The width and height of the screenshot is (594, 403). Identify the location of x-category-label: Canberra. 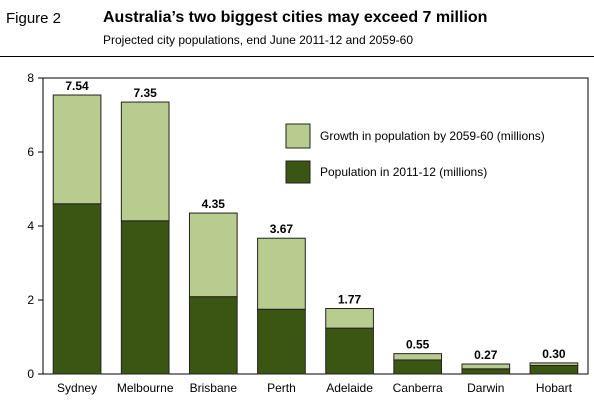
(418, 388).